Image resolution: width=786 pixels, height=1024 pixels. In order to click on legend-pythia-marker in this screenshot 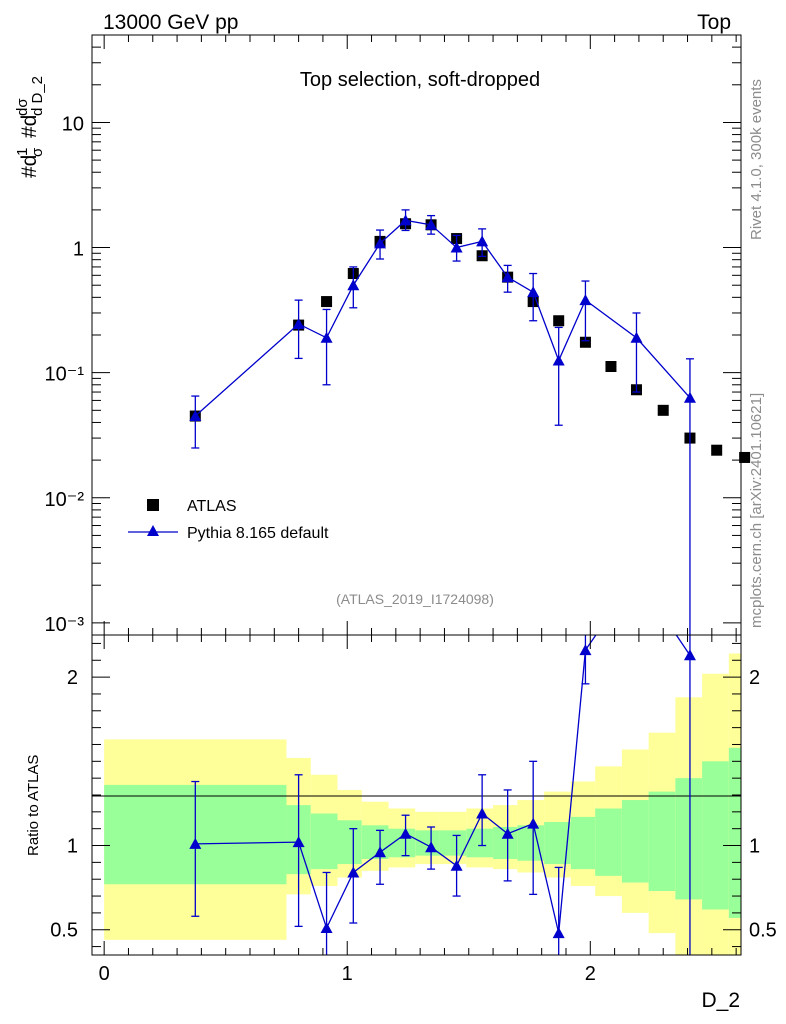, I will do `click(153, 530)`.